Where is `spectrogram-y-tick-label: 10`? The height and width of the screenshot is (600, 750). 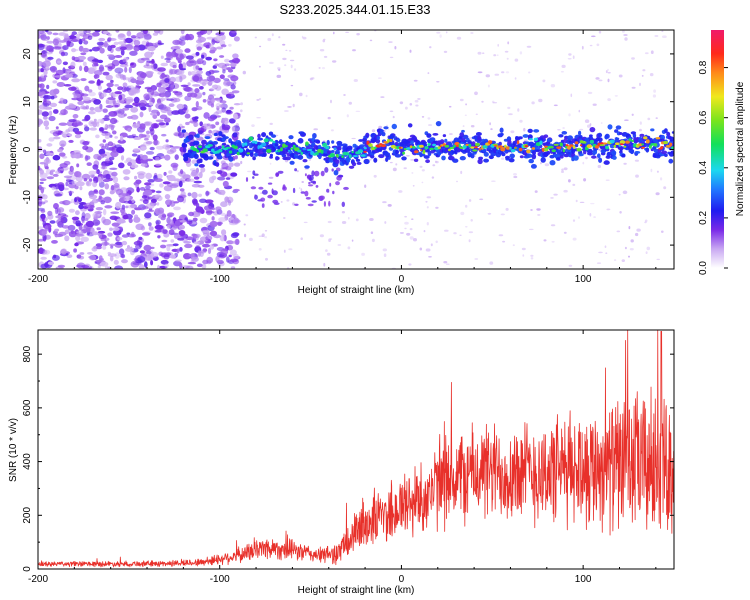 spectrogram-y-tick-label: 10 is located at coordinates (27, 102).